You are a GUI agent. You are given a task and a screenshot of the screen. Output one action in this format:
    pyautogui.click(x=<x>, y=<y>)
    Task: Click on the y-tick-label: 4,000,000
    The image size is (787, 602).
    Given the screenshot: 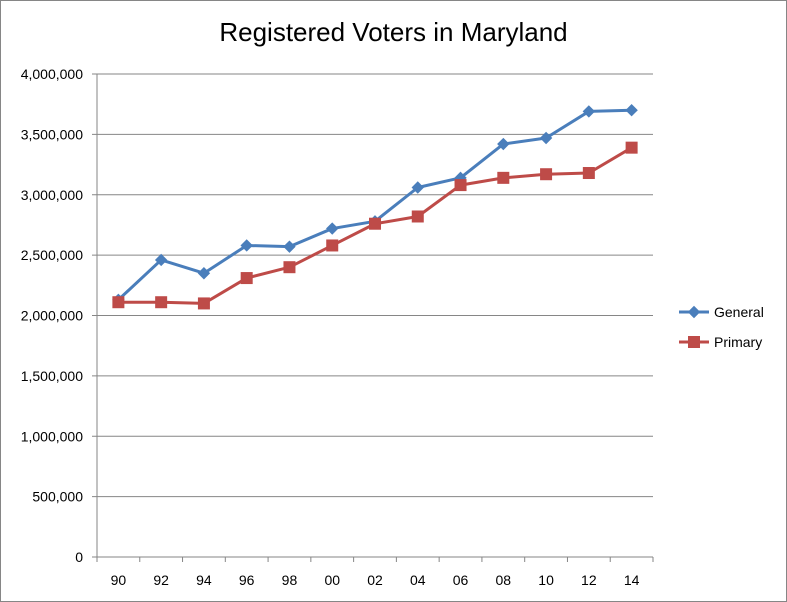 What is the action you would take?
    pyautogui.click(x=52, y=74)
    